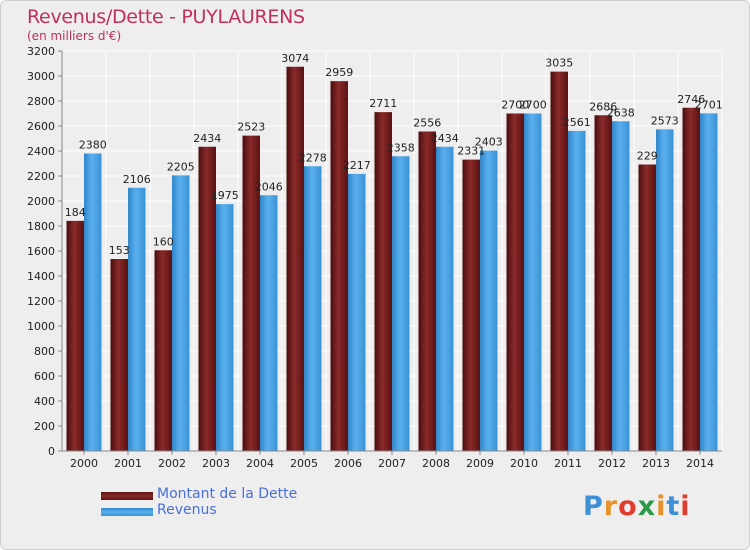 The height and width of the screenshot is (550, 750). Describe the element at coordinates (656, 463) in the screenshot. I see `x-tick-label: 2013` at that location.